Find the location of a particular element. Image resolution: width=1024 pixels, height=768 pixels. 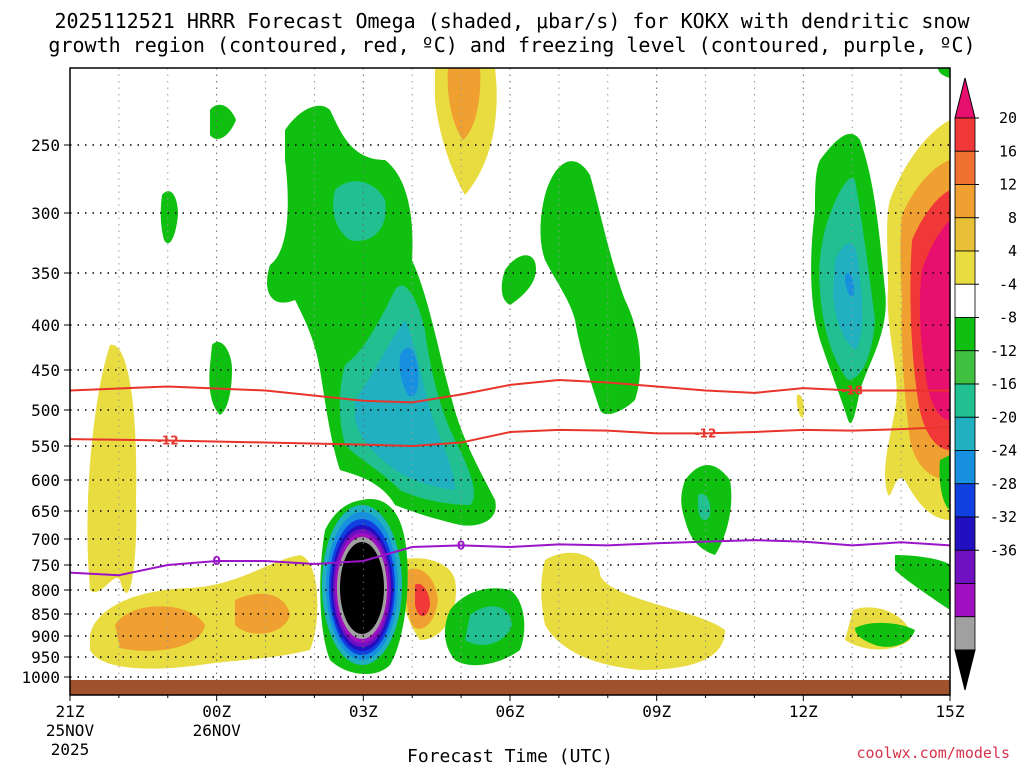

x-tick-year: 2025 is located at coordinates (70, 749).